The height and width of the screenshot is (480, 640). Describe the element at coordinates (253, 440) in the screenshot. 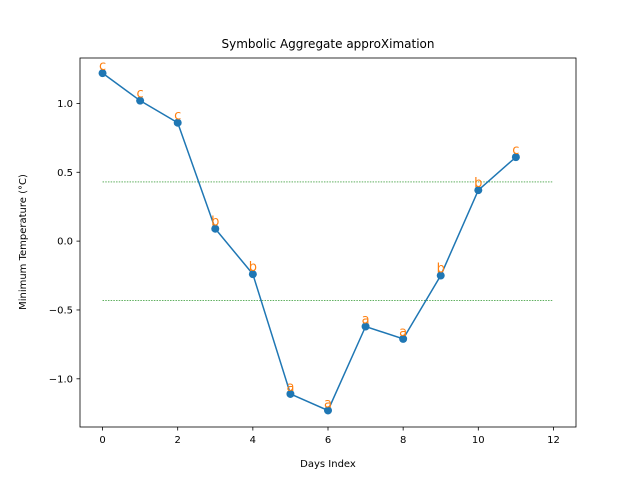

I see `x-tick-label: 4` at that location.